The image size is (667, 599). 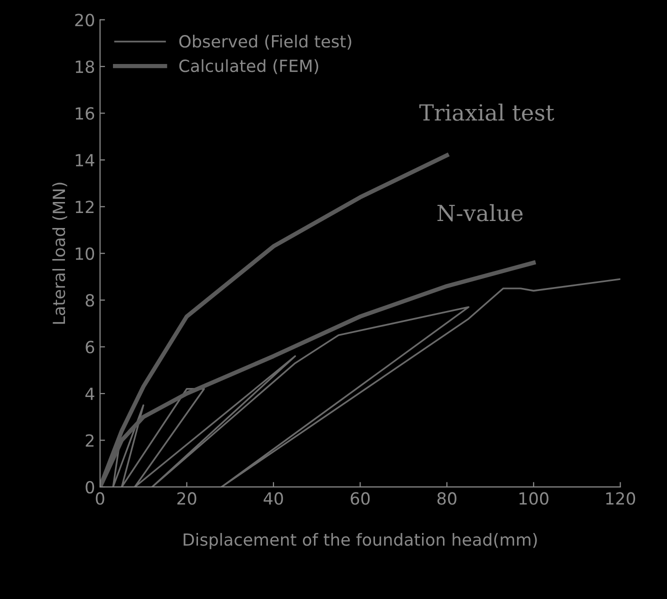 What do you see at coordinates (186, 498) in the screenshot?
I see `x-tick-label: 20` at bounding box center [186, 498].